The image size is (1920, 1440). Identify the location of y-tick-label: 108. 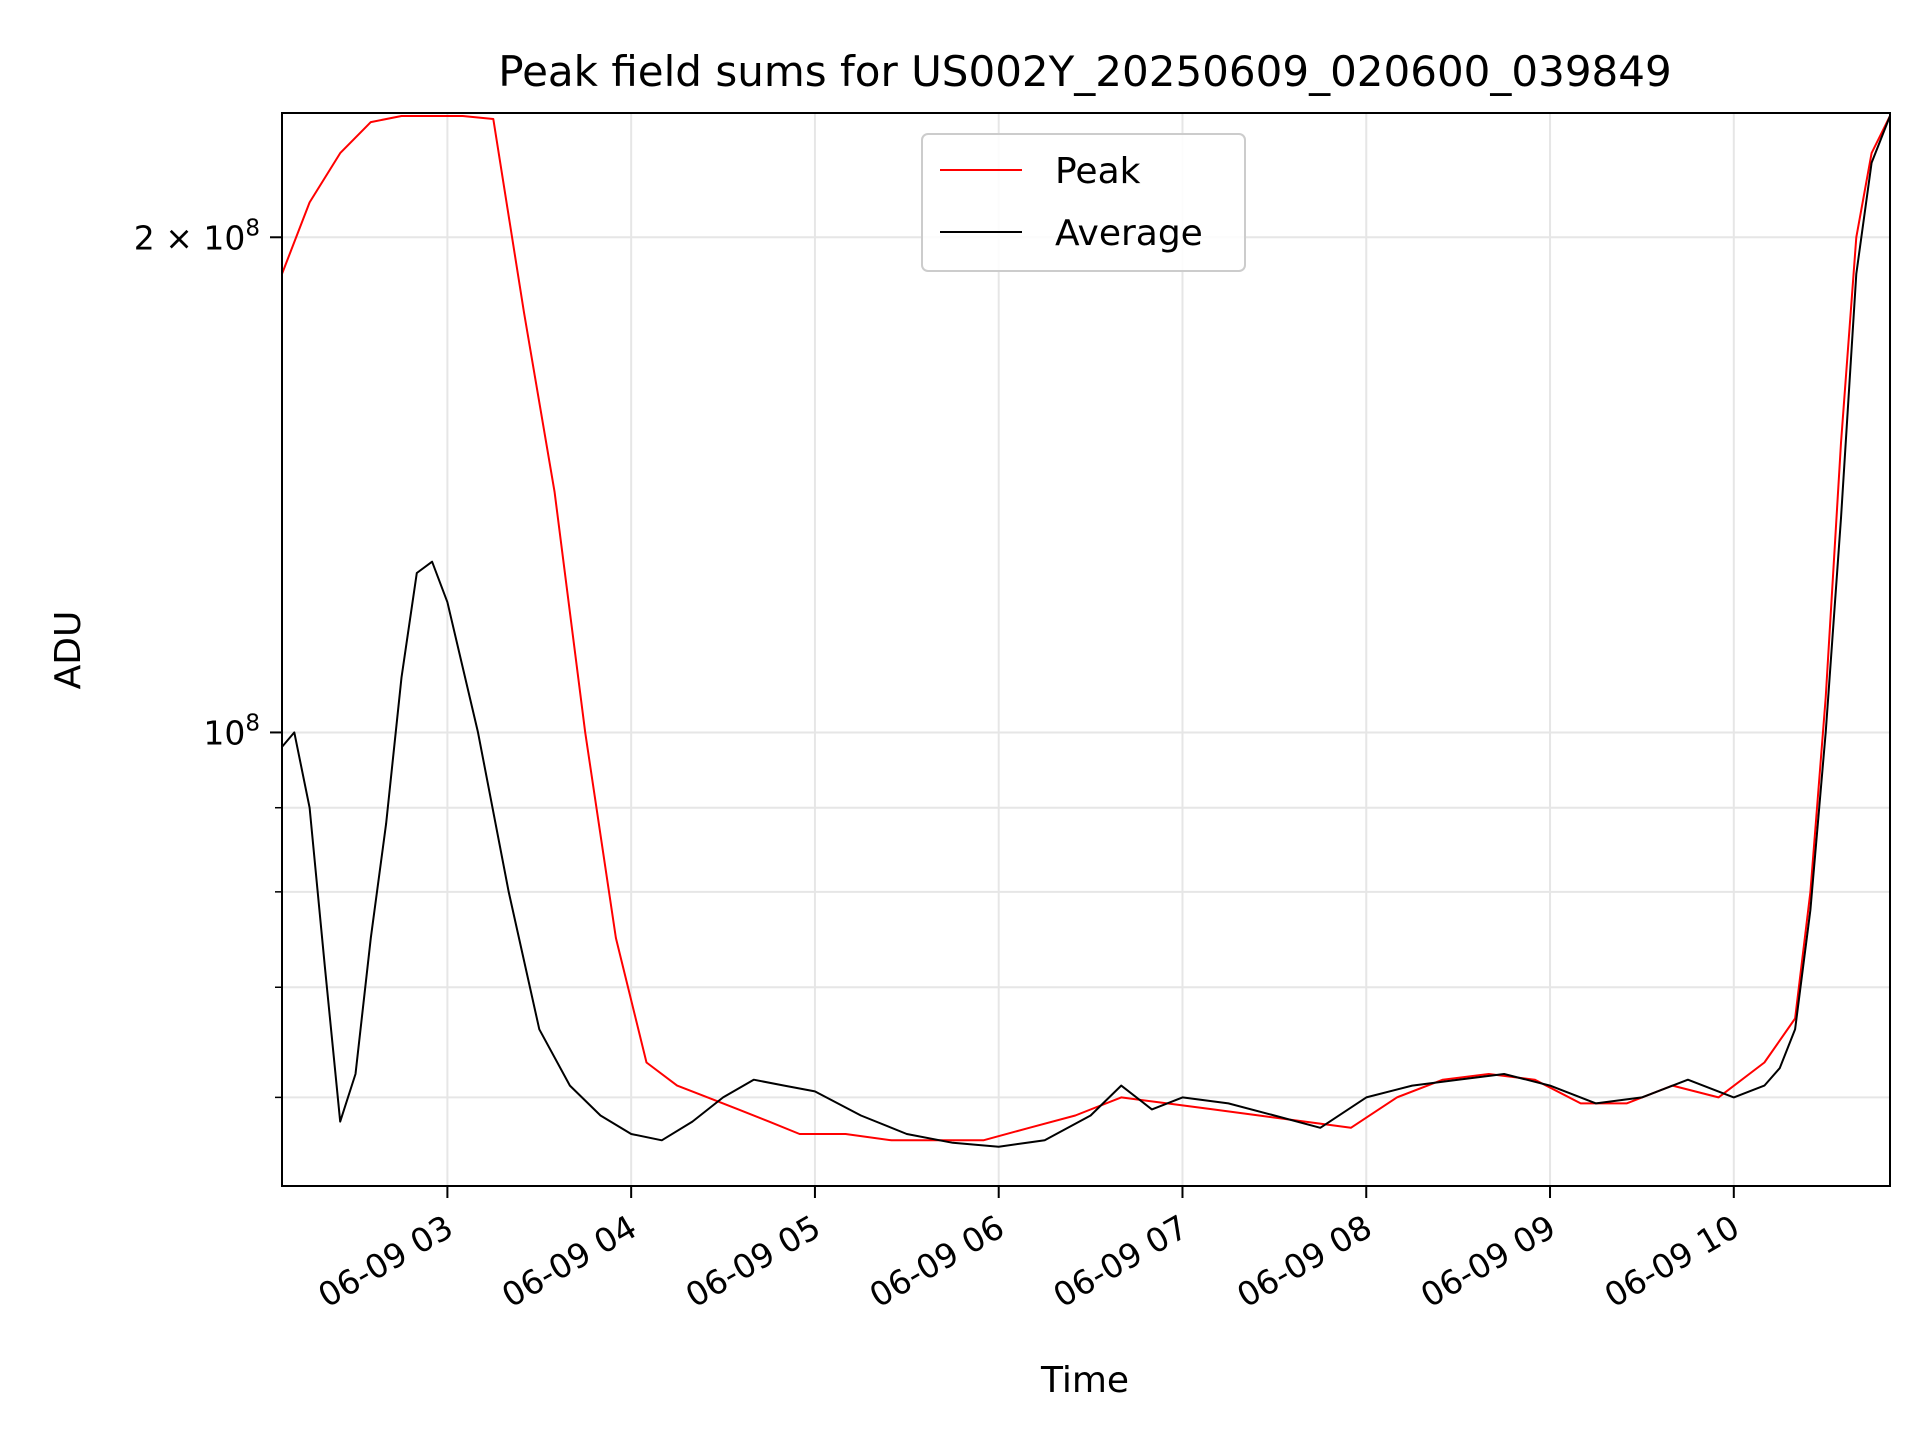
(231, 731).